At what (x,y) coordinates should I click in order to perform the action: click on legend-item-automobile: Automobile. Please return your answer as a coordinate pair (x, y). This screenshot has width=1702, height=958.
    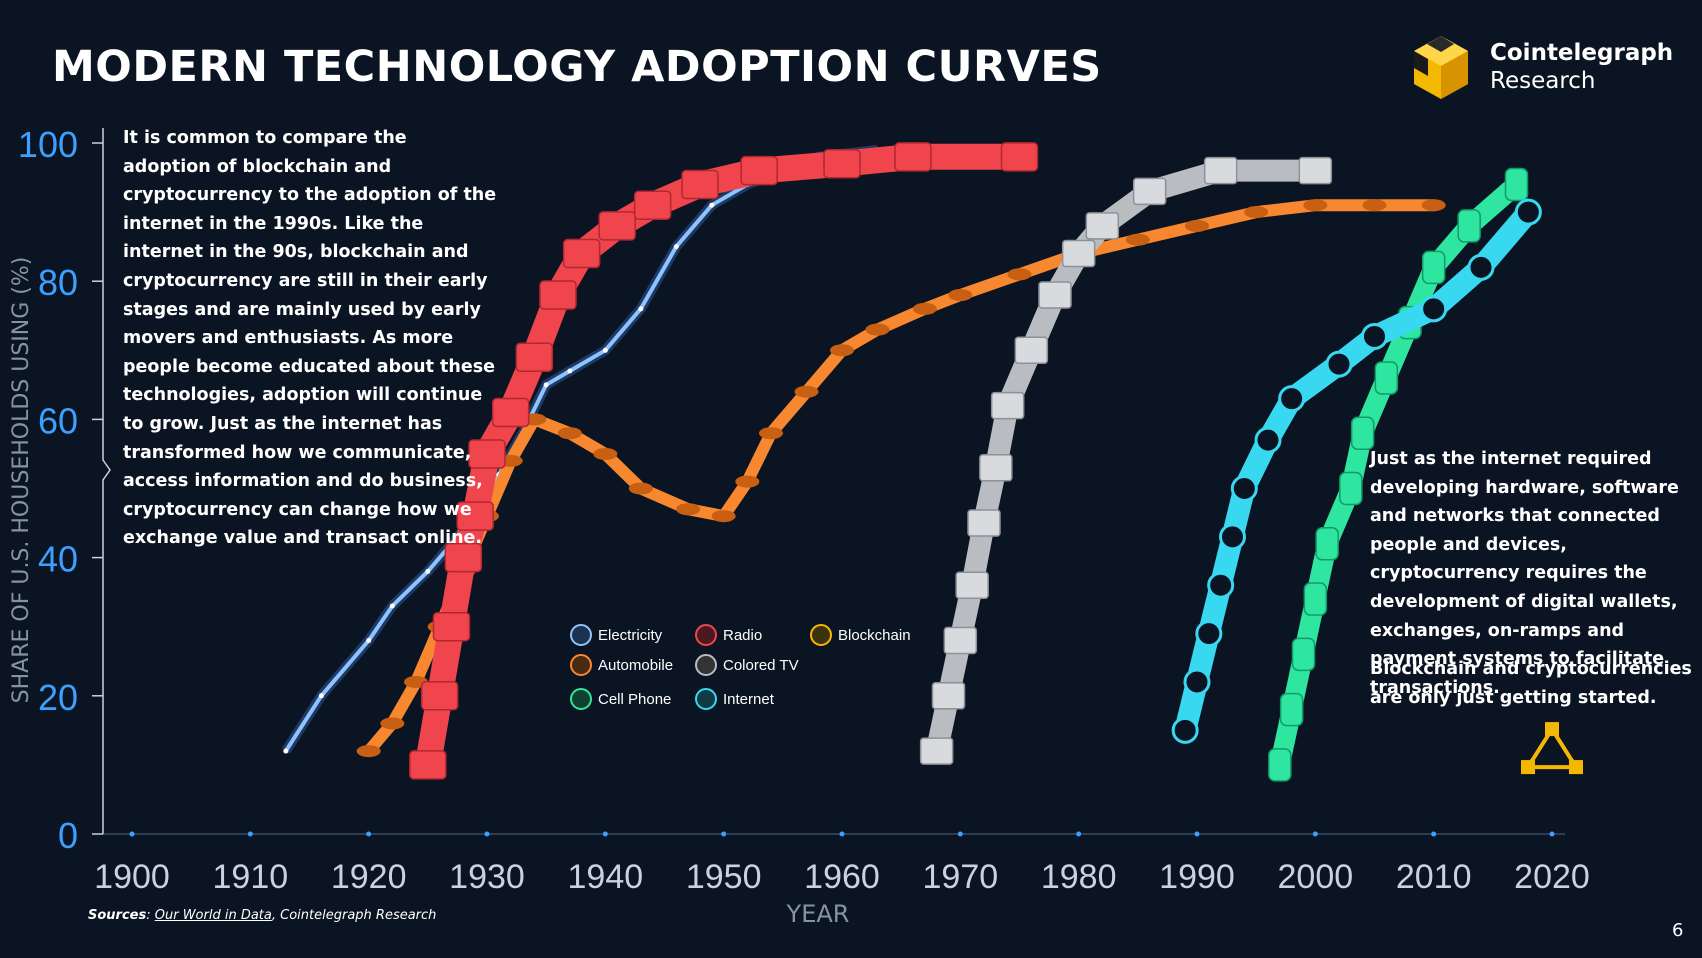
    Looking at the image, I should click on (621, 665).